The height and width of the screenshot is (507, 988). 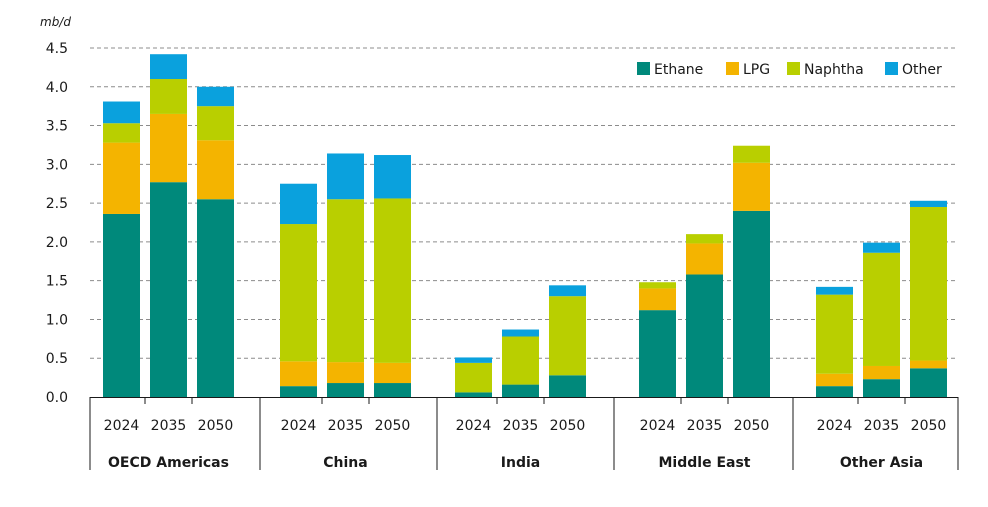 What do you see at coordinates (392, 177) in the screenshot?
I see `bar-other-china-2050` at bounding box center [392, 177].